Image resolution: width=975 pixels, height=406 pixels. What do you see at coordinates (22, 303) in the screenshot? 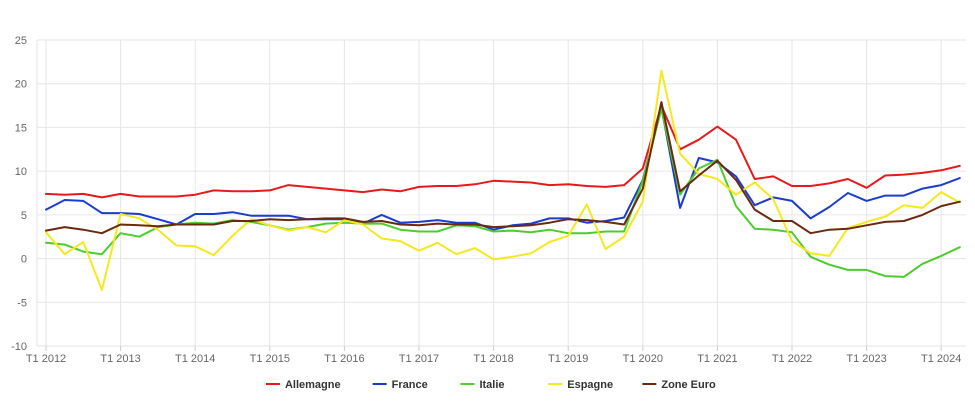
I see `y-tick-label: -5` at bounding box center [22, 303].